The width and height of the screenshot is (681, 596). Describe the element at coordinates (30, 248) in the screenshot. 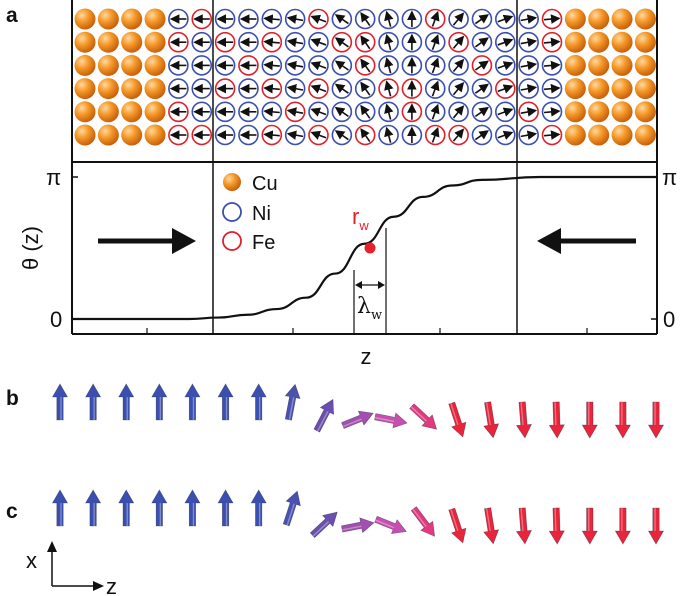

I see `y-axis-label: θ (z)` at that location.